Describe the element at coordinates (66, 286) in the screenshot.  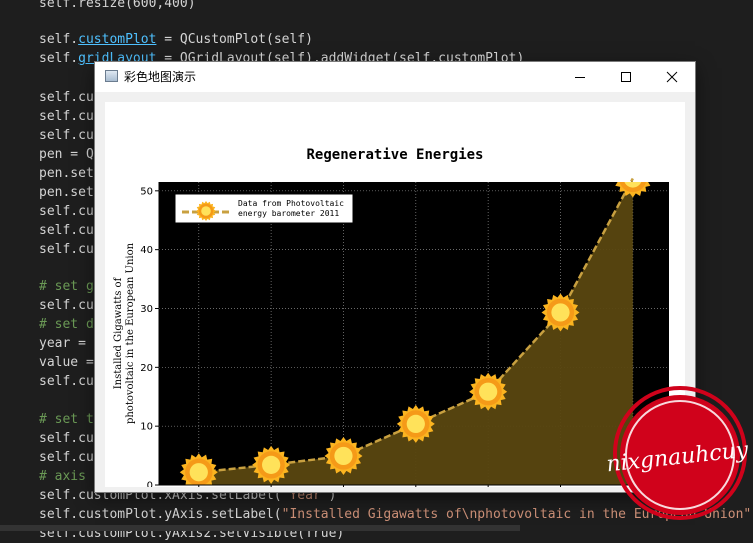
I see `code-line: # set g` at that location.